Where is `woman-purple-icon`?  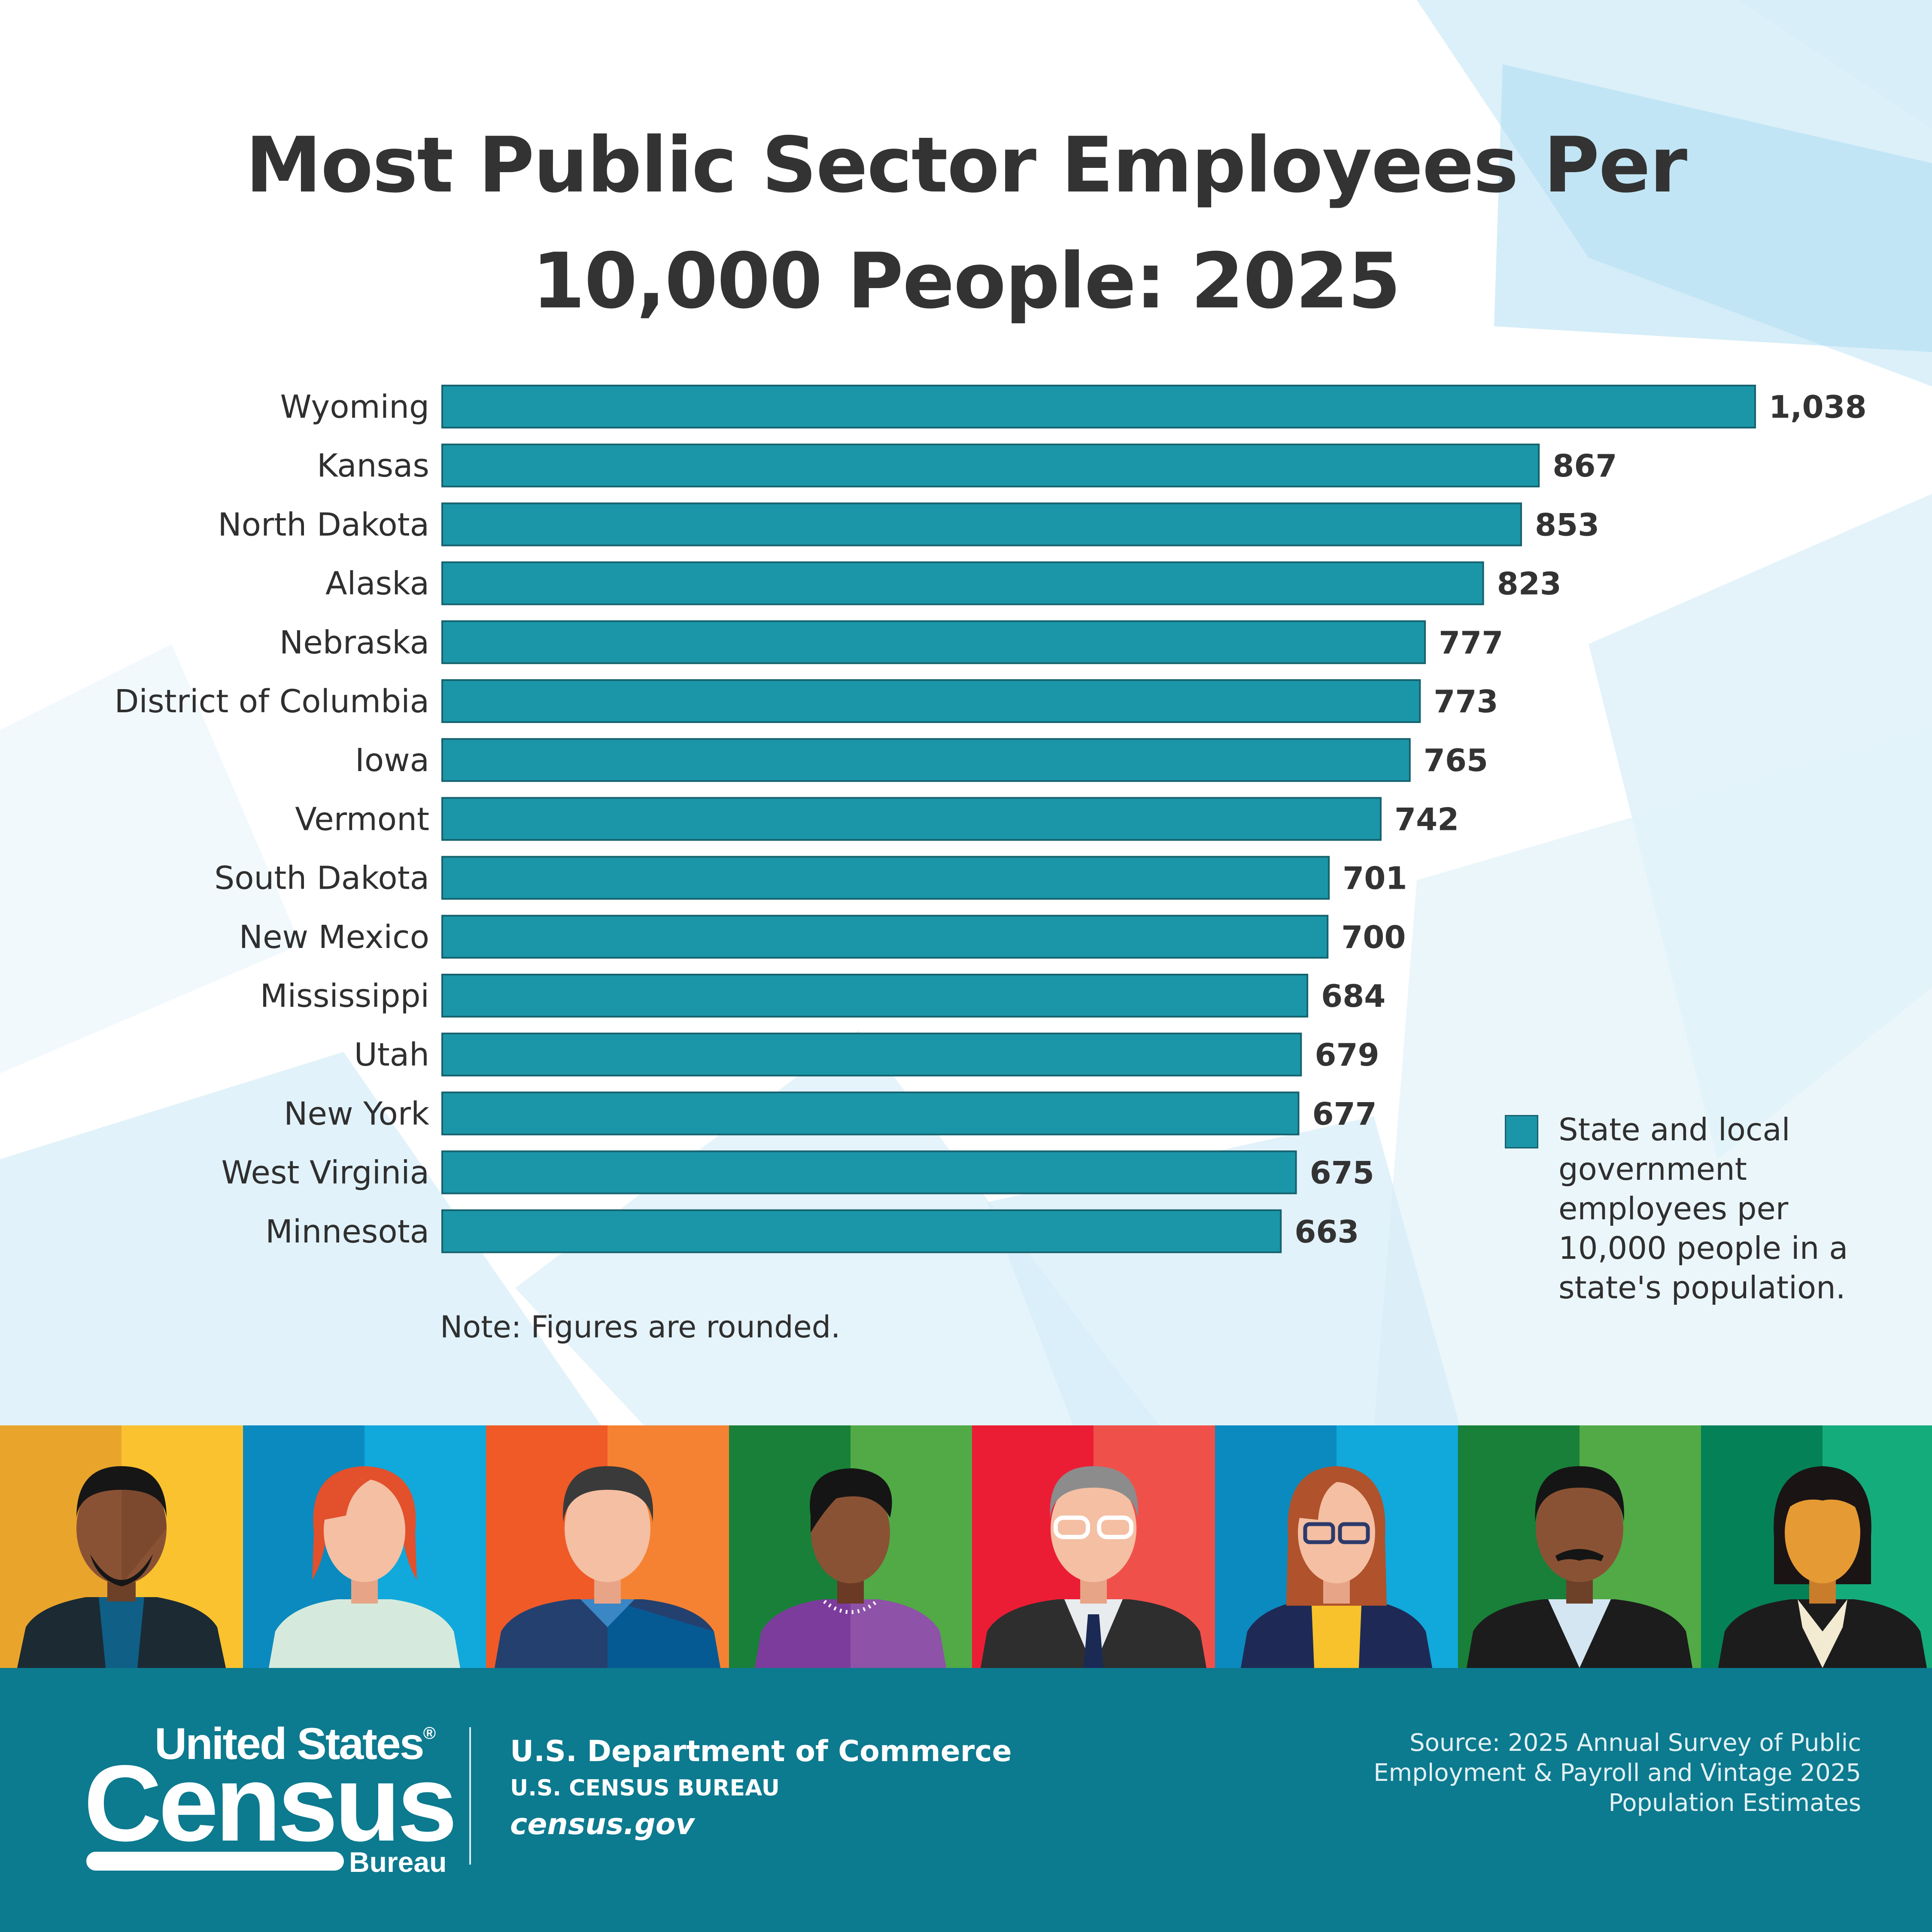
woman-purple-icon is located at coordinates (850, 1546).